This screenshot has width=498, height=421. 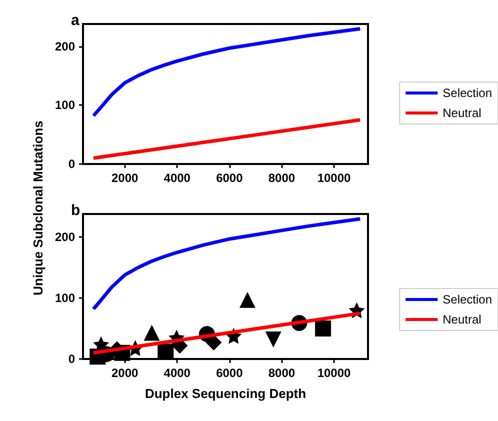 What do you see at coordinates (75, 210) in the screenshot?
I see `chart-title: b` at bounding box center [75, 210].